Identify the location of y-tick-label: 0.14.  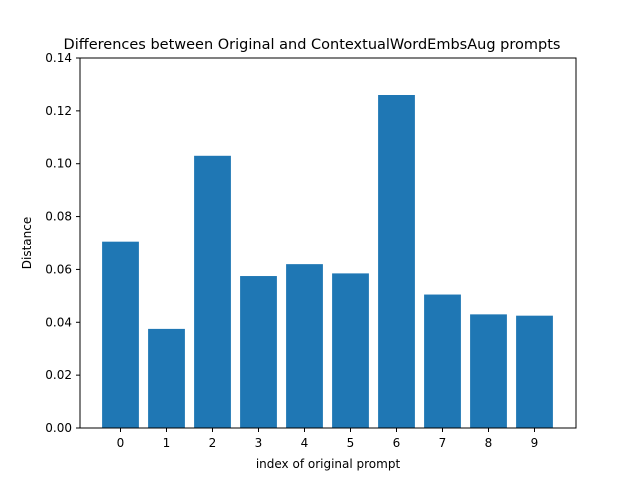
(58, 58).